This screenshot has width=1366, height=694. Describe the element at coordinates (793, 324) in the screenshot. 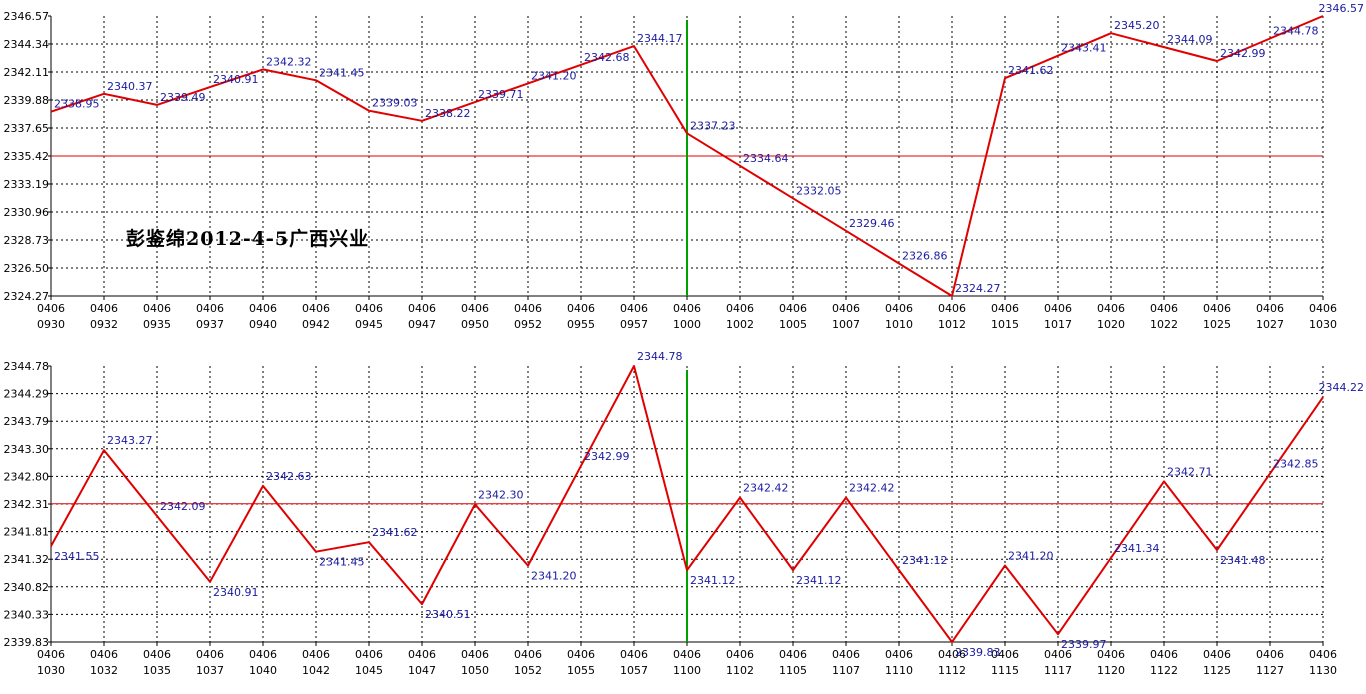

I see `x-tick-label-time: 1005` at that location.